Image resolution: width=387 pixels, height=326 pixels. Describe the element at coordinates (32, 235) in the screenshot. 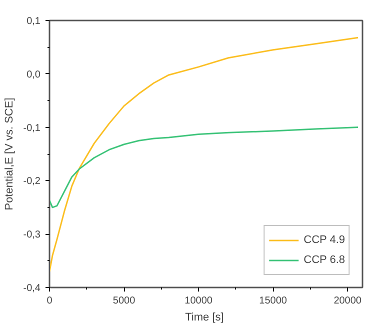

I see `y-tick-label: -0,3` at that location.